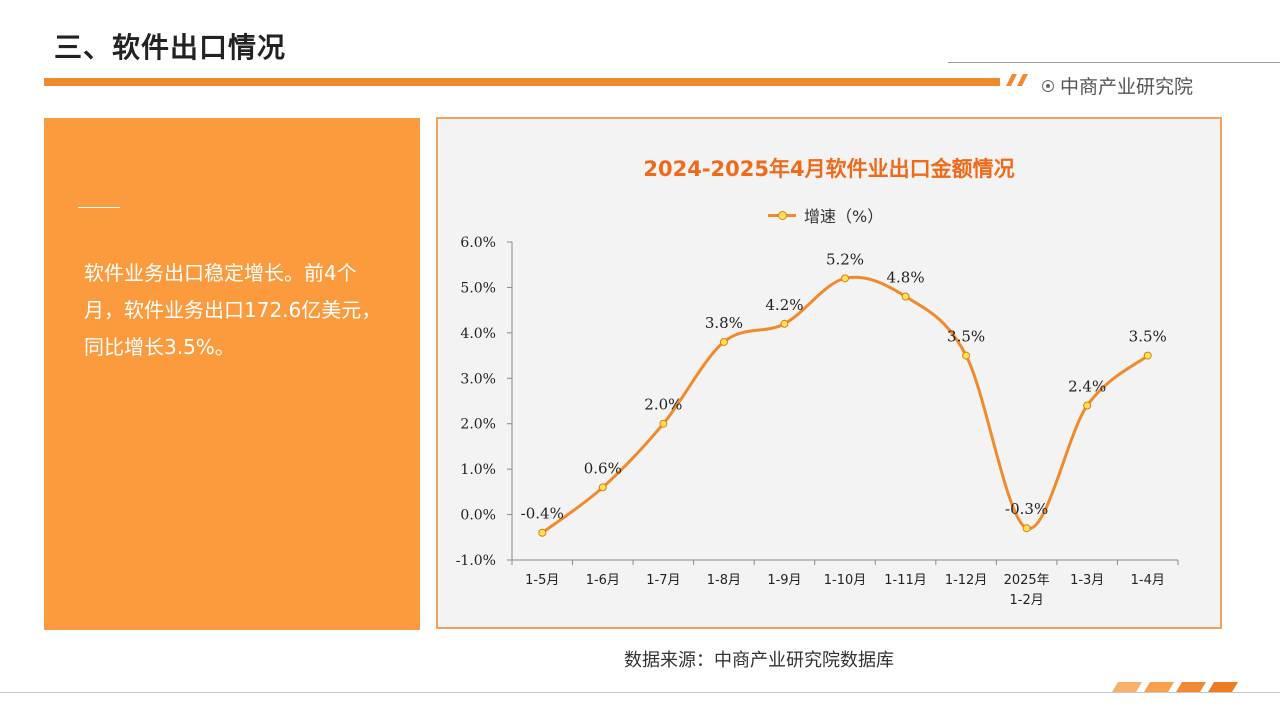 The image size is (1280, 720). I want to click on chart-title: 2024-2025年4月软件业出口金额情况, so click(829, 169).